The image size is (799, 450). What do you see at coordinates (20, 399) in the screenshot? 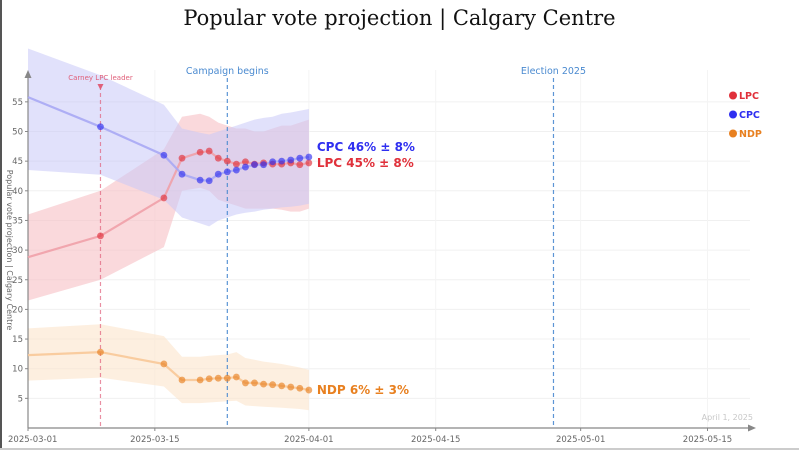
I see `y-tick-label: 5` at bounding box center [20, 399].